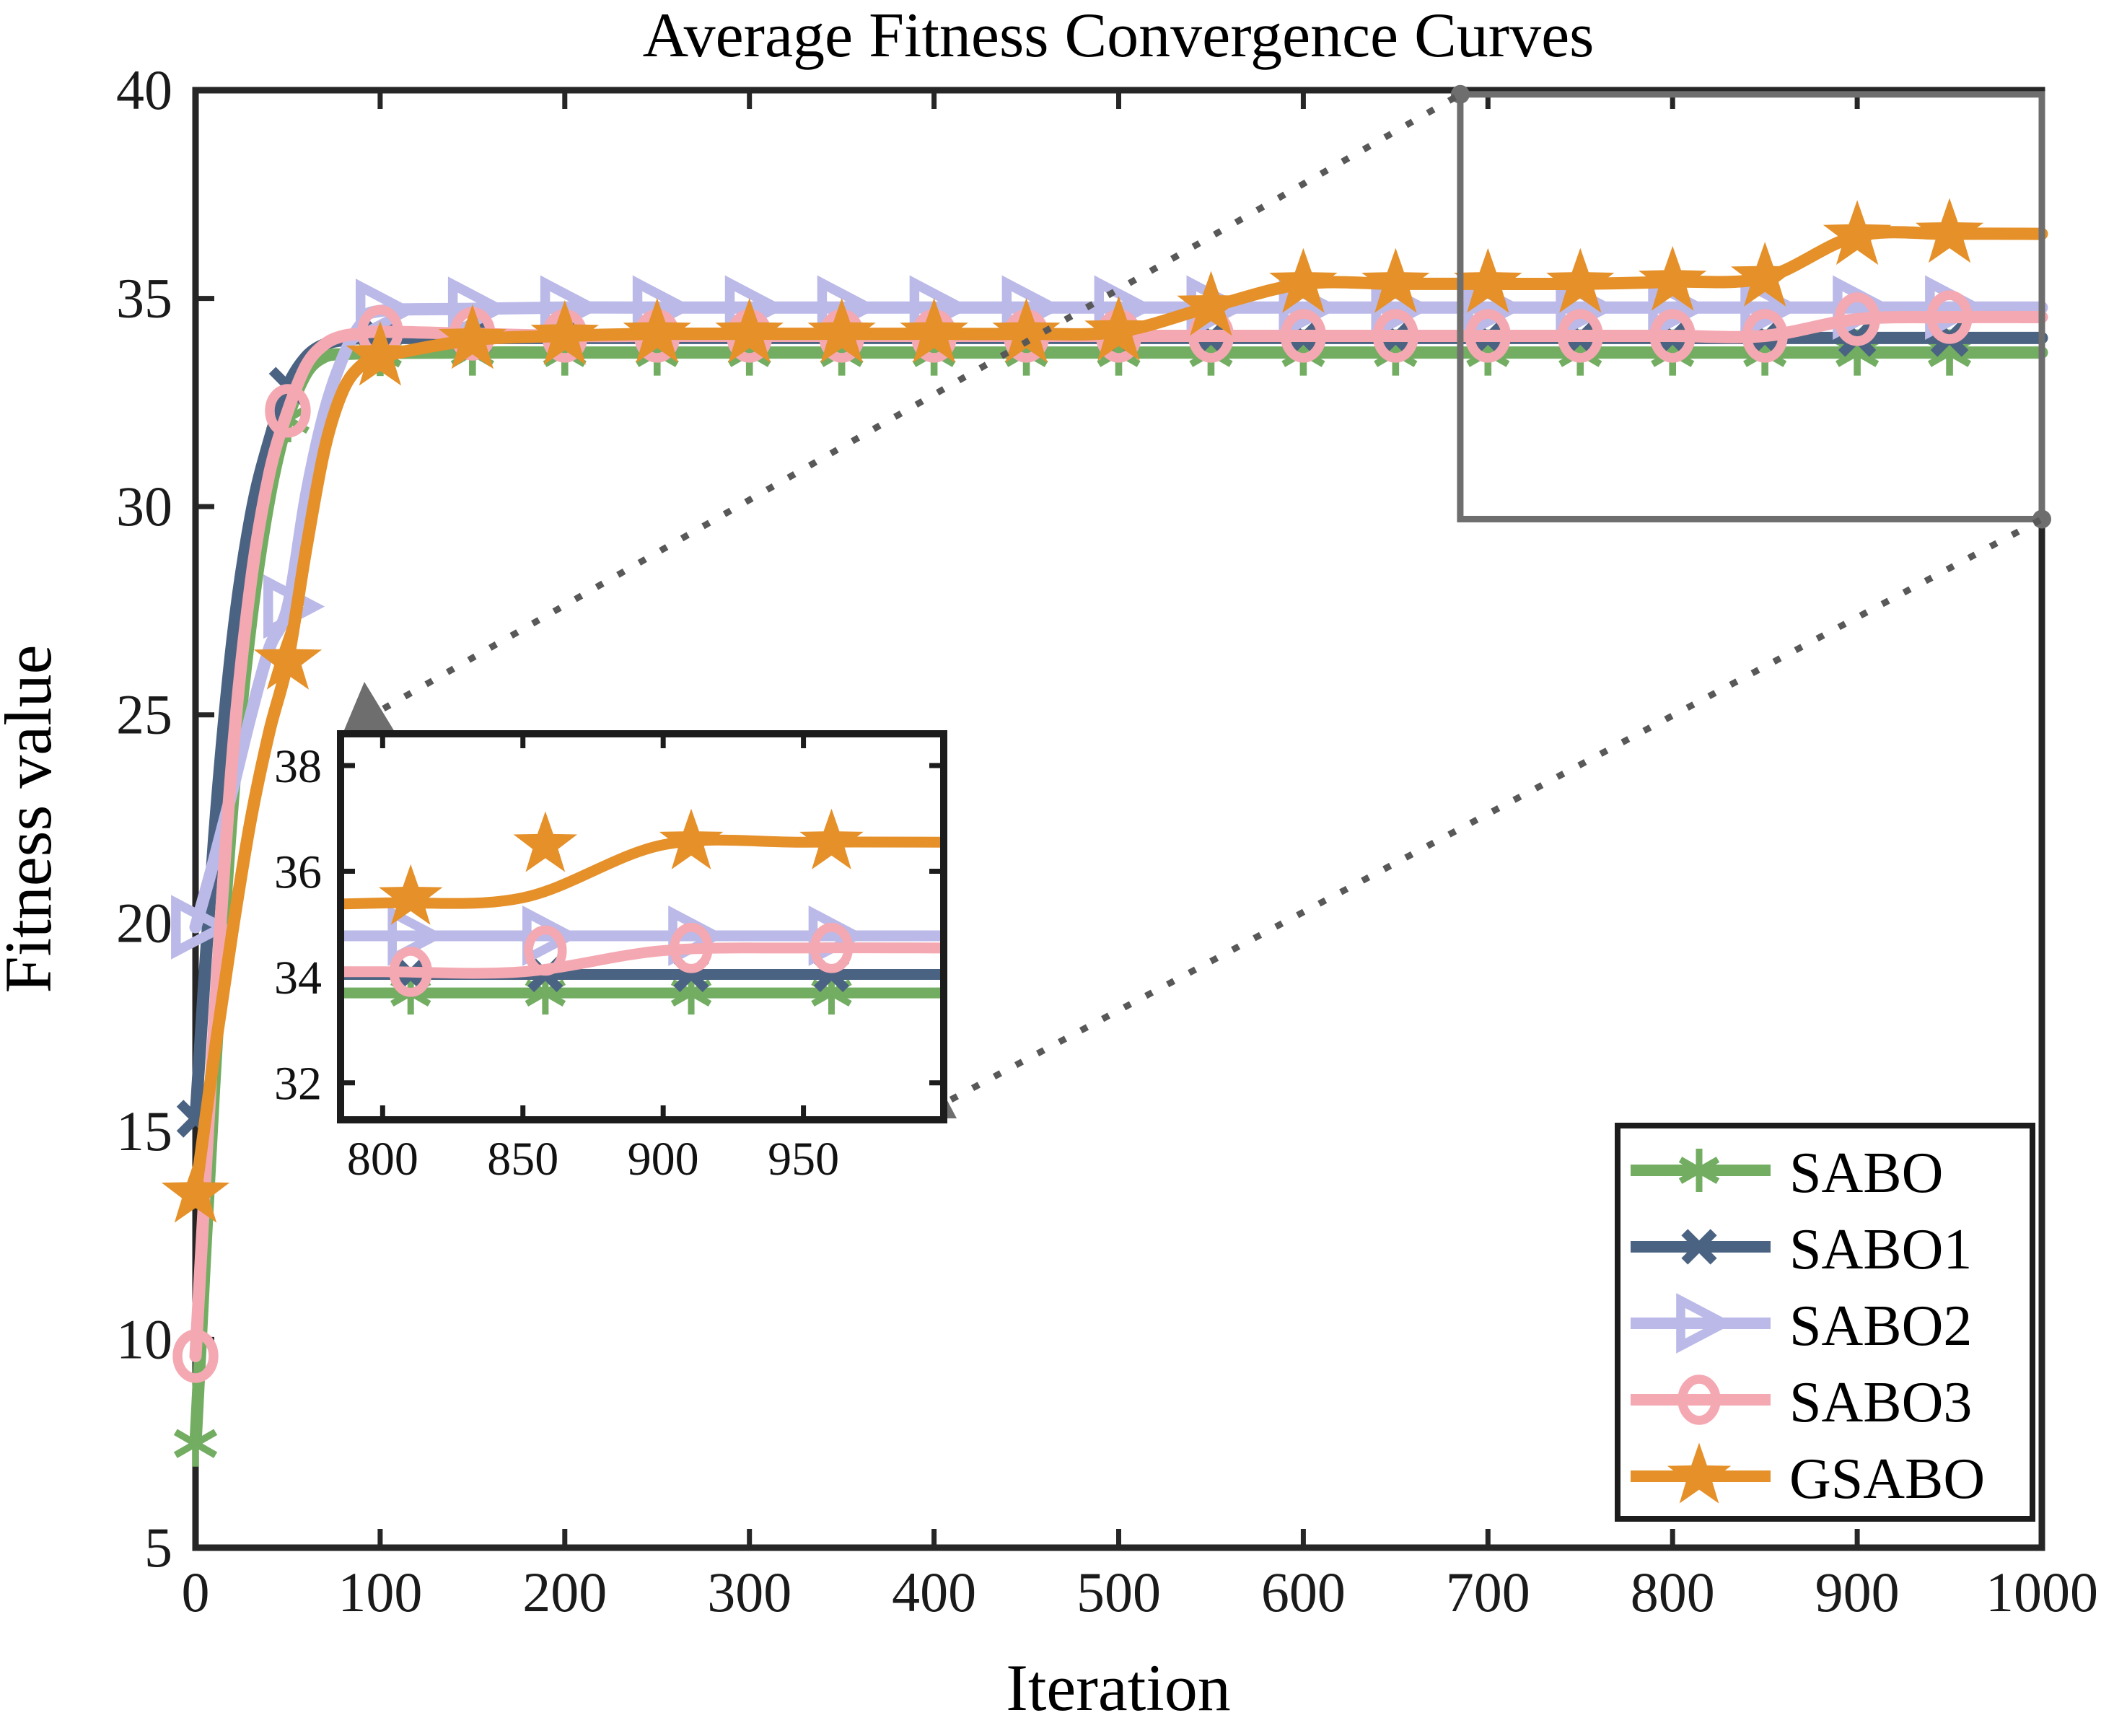  What do you see at coordinates (298, 978) in the screenshot?
I see `inset-y-tick-label: 34` at bounding box center [298, 978].